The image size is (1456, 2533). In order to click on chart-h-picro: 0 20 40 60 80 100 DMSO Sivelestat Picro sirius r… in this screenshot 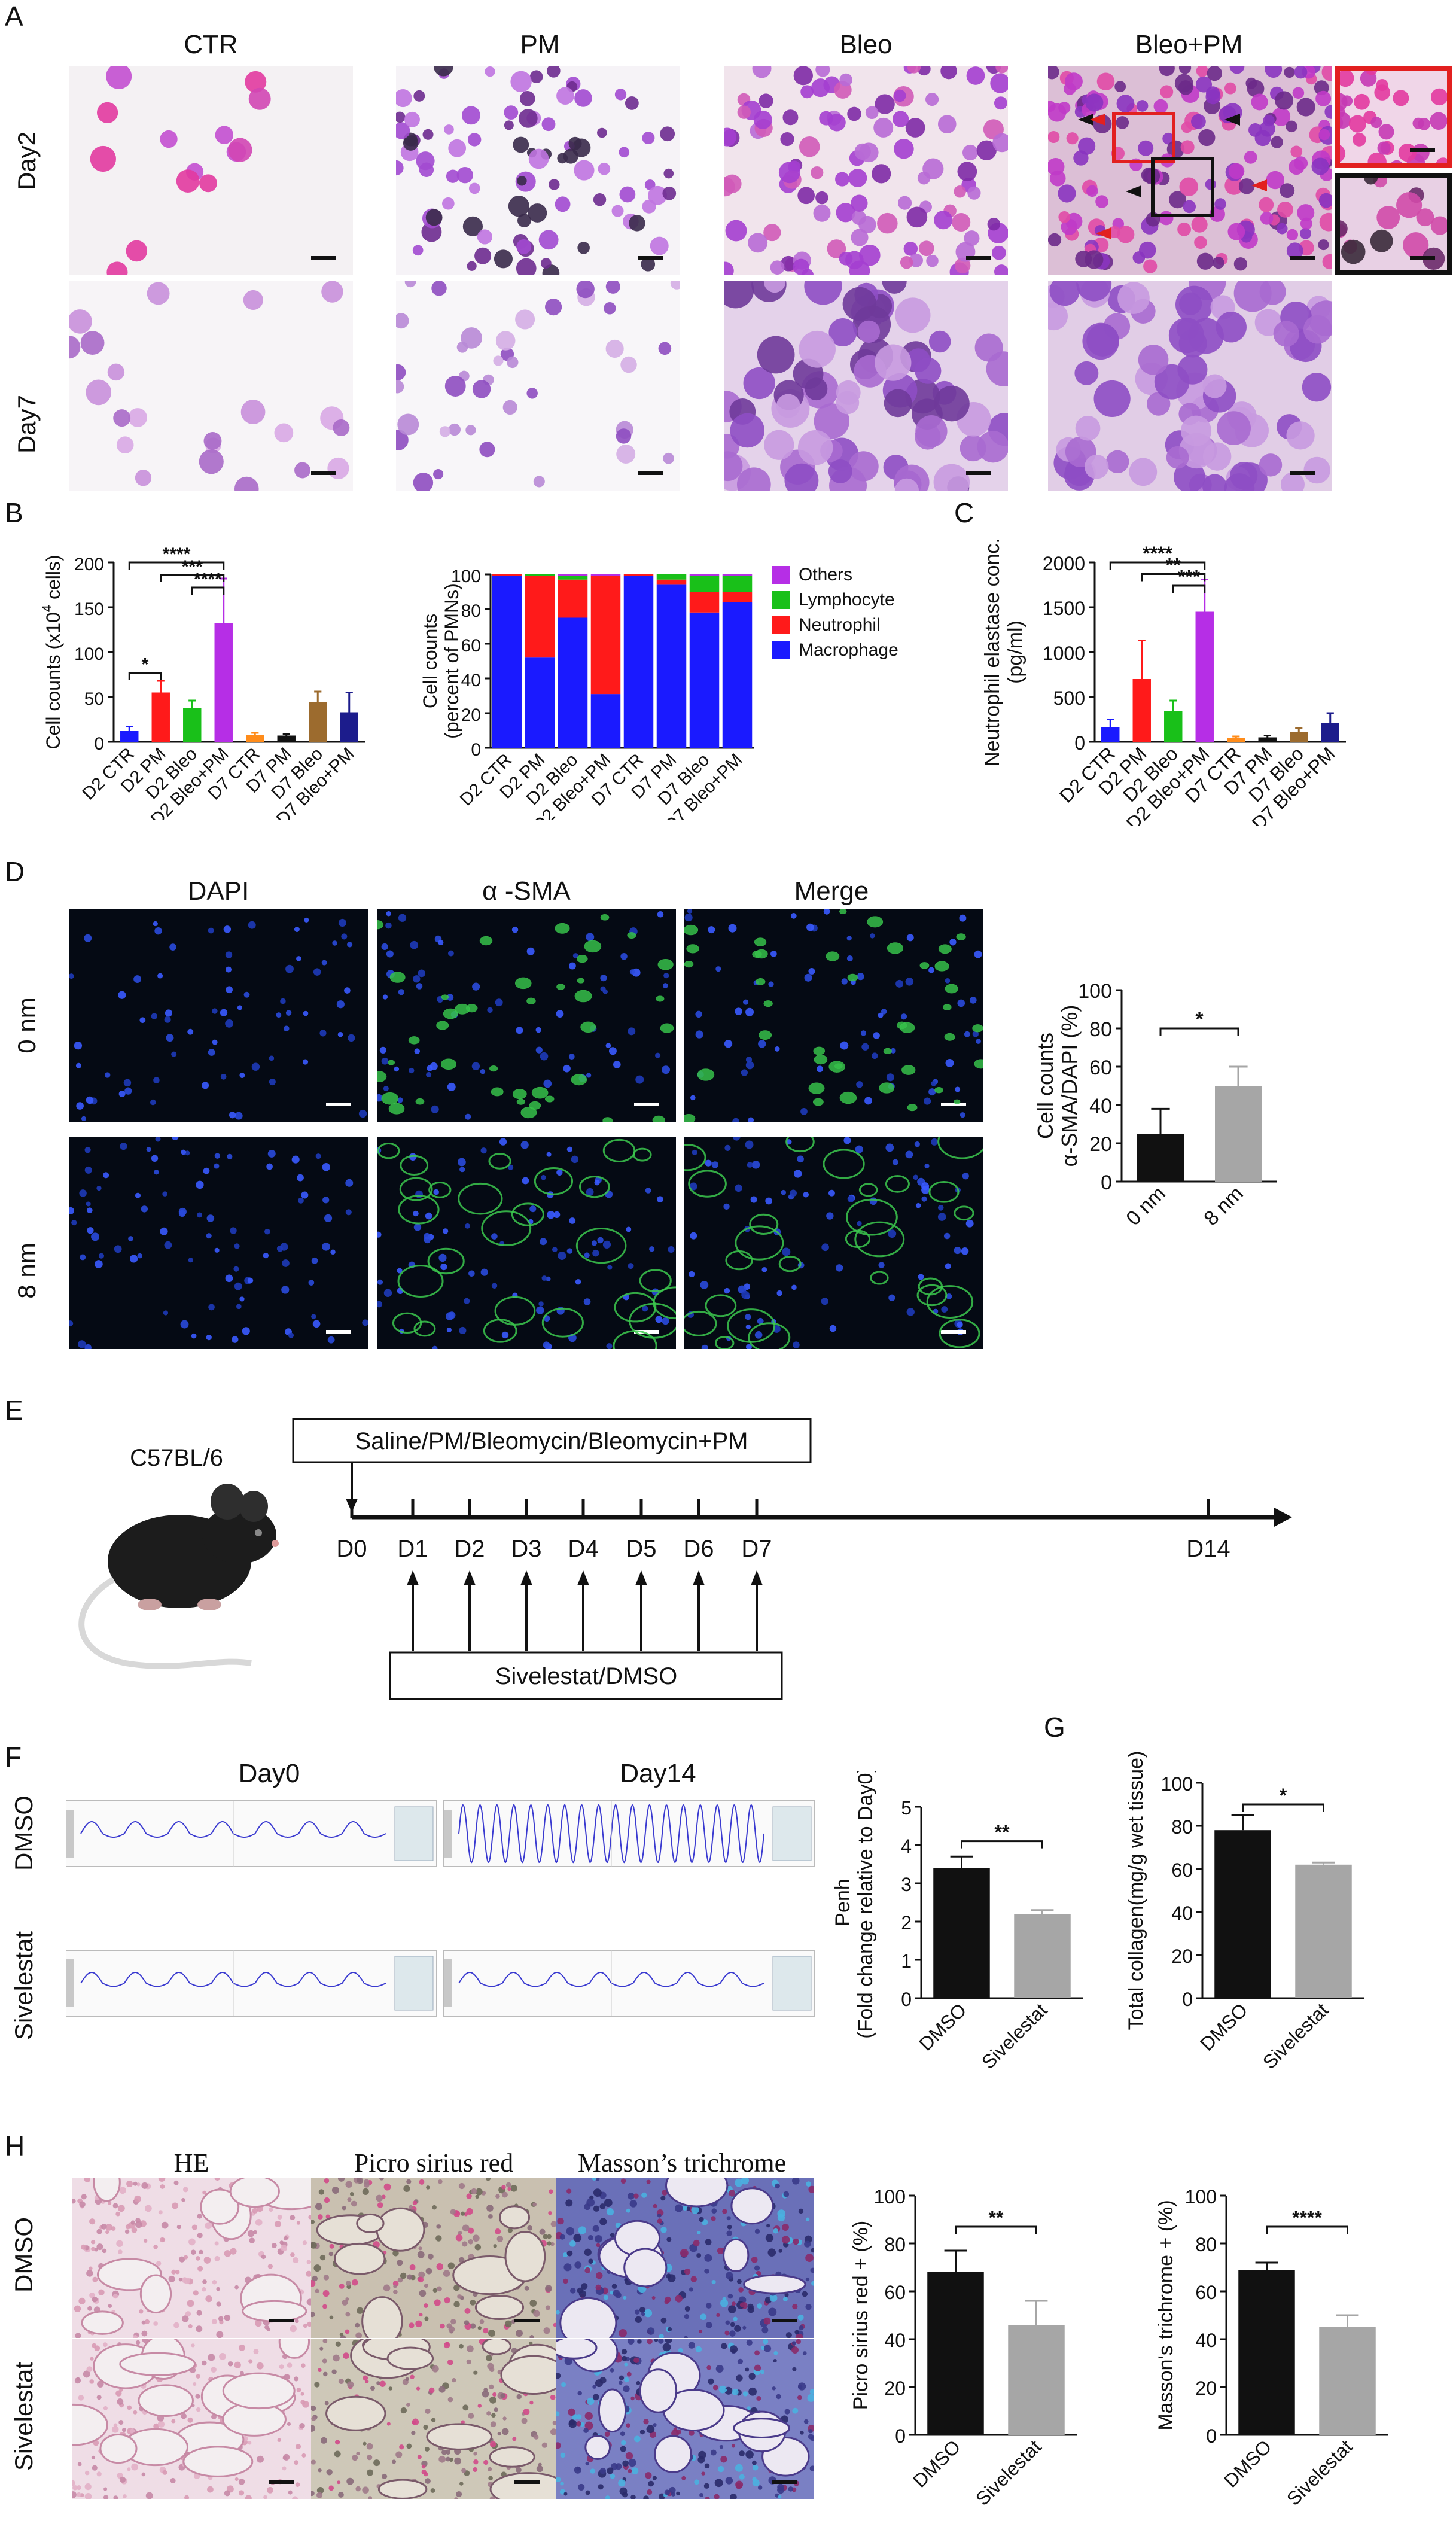, I will do `click(963, 2348)`.